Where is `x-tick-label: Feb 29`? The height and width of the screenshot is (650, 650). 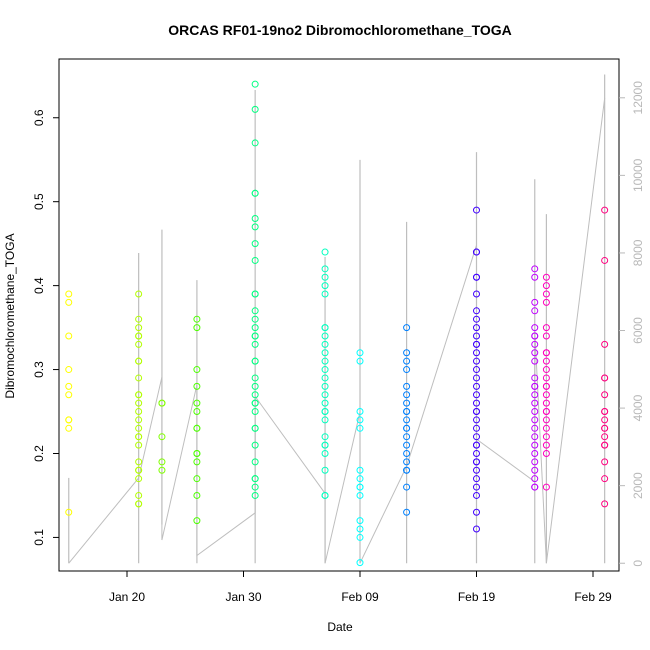
x-tick-label: Feb 29 is located at coordinates (593, 597).